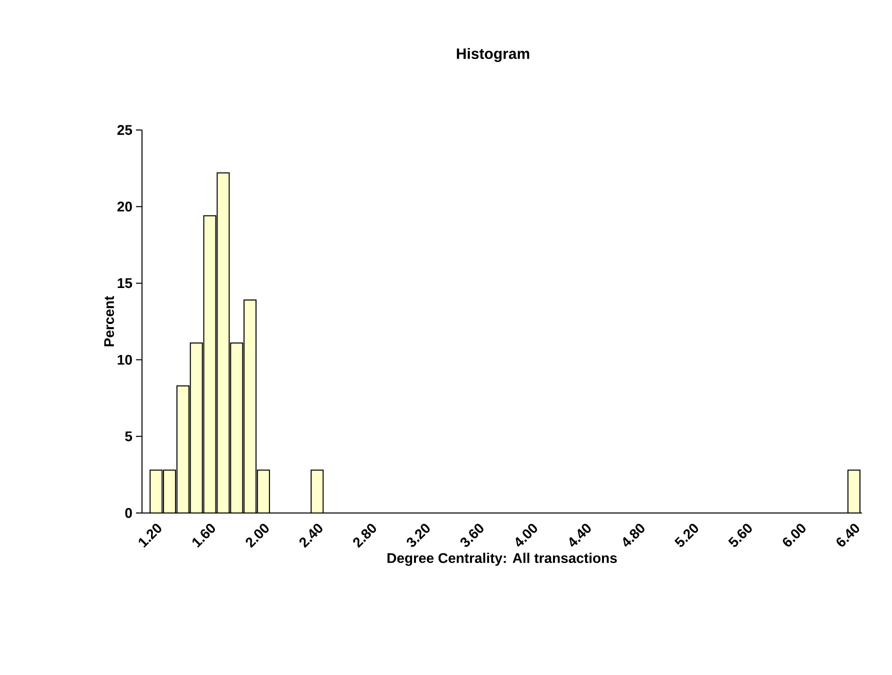 The height and width of the screenshot is (675, 892). What do you see at coordinates (740, 535) in the screenshot?
I see `x-tick-label: 5.60` at bounding box center [740, 535].